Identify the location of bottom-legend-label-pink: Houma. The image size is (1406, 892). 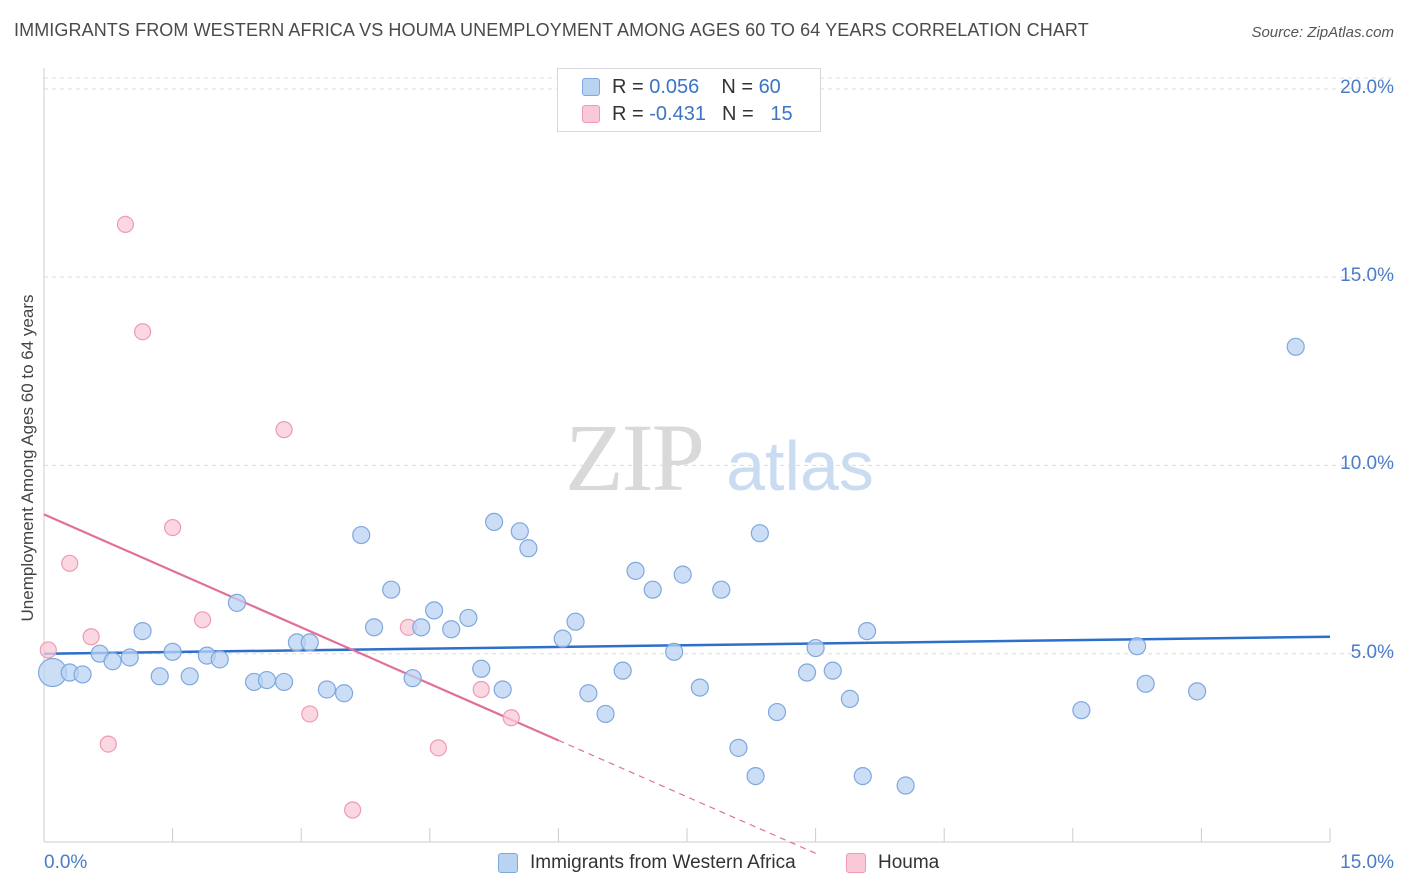
(909, 862).